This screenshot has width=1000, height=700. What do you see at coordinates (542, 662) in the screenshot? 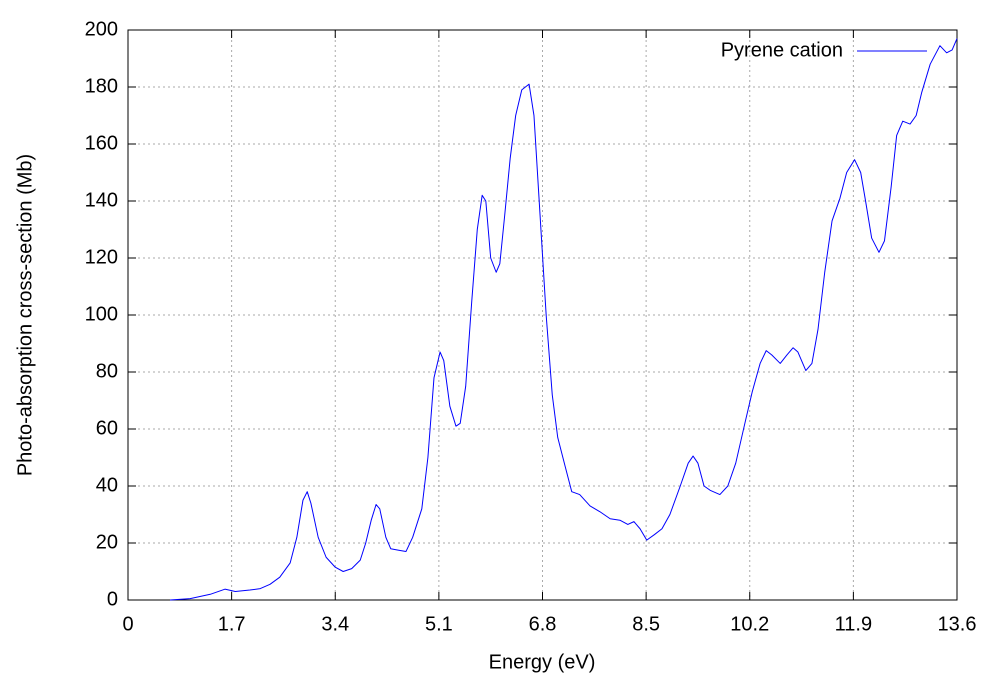
I see `x-axis-label: Energy (eV)` at bounding box center [542, 662].